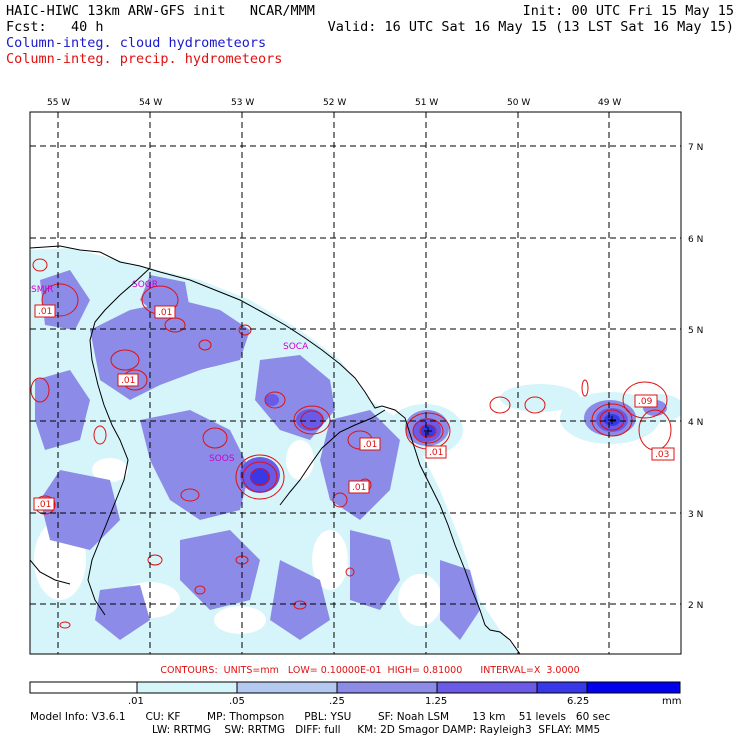 The image size is (740, 740). Describe the element at coordinates (662, 455) in the screenshot. I see `contour-label: .03` at that location.